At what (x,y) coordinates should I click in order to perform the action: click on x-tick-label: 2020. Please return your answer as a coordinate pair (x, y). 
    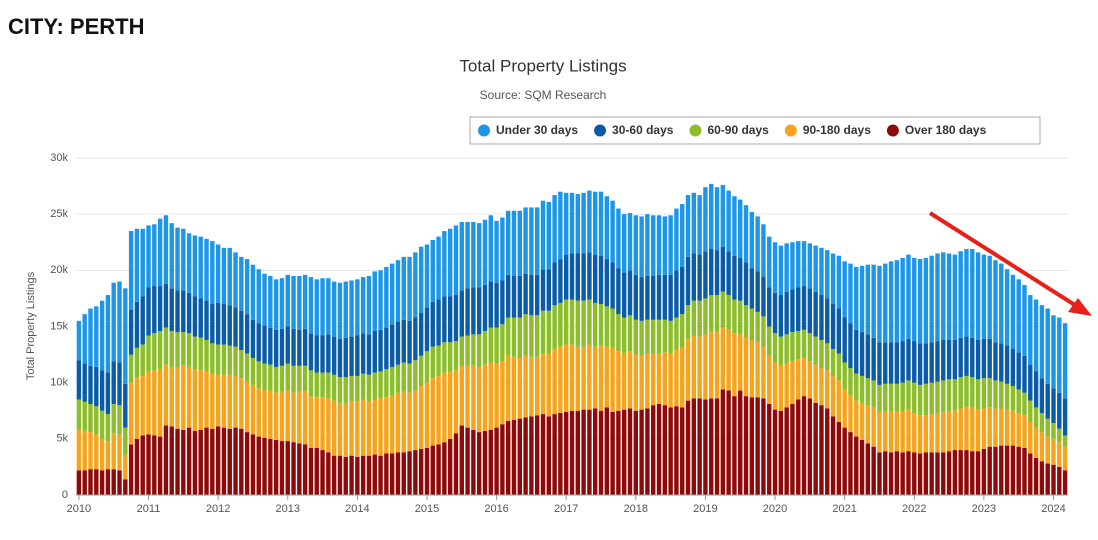
    Looking at the image, I should click on (775, 509).